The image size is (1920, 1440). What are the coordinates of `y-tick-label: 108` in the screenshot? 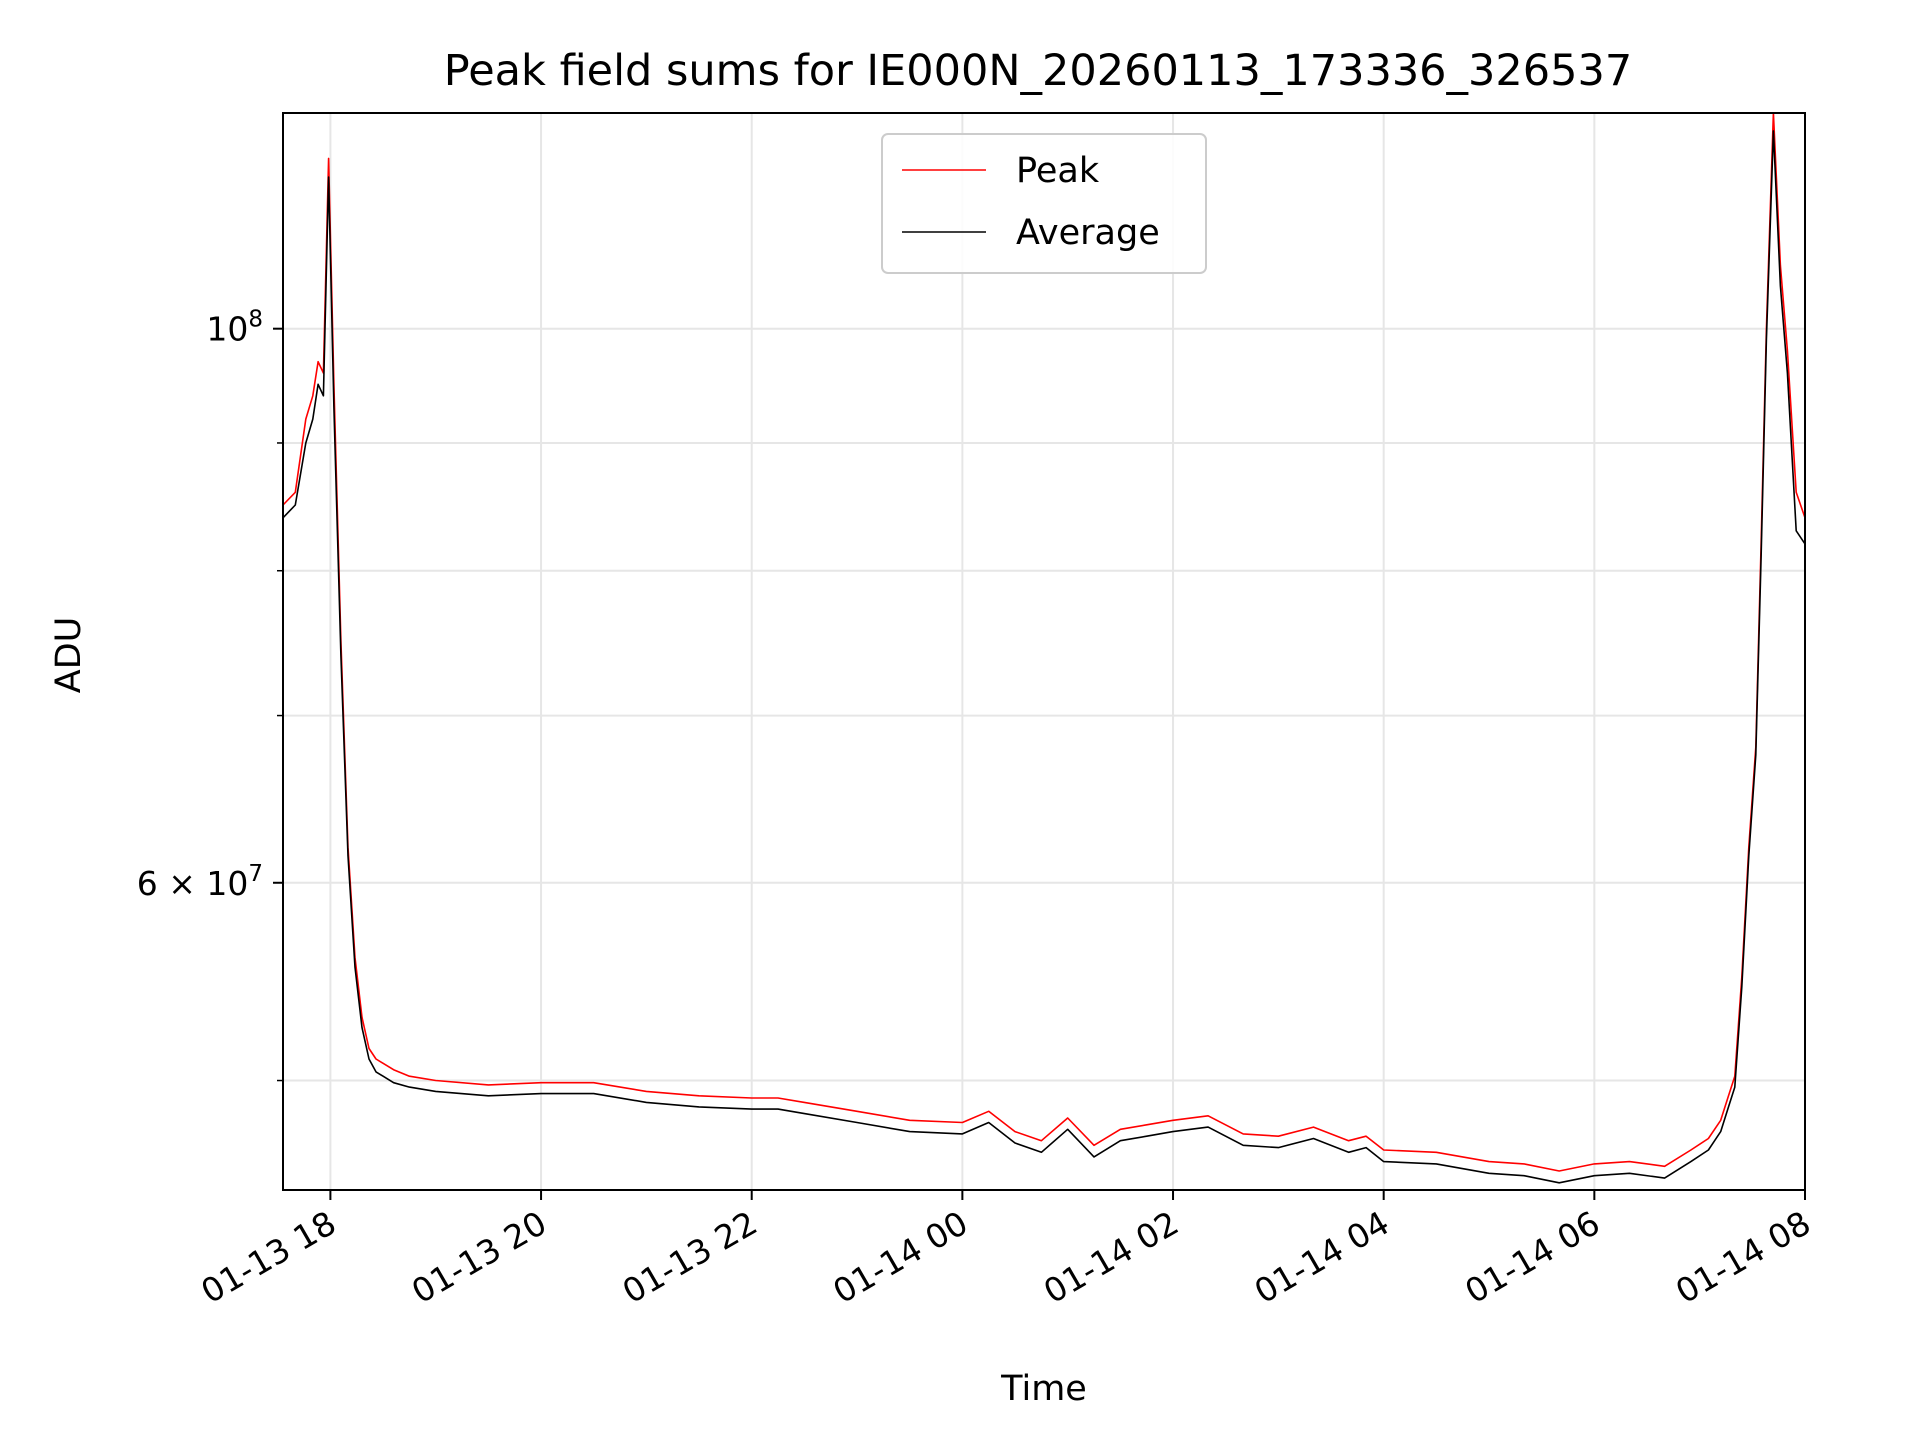 It's located at (234, 328).